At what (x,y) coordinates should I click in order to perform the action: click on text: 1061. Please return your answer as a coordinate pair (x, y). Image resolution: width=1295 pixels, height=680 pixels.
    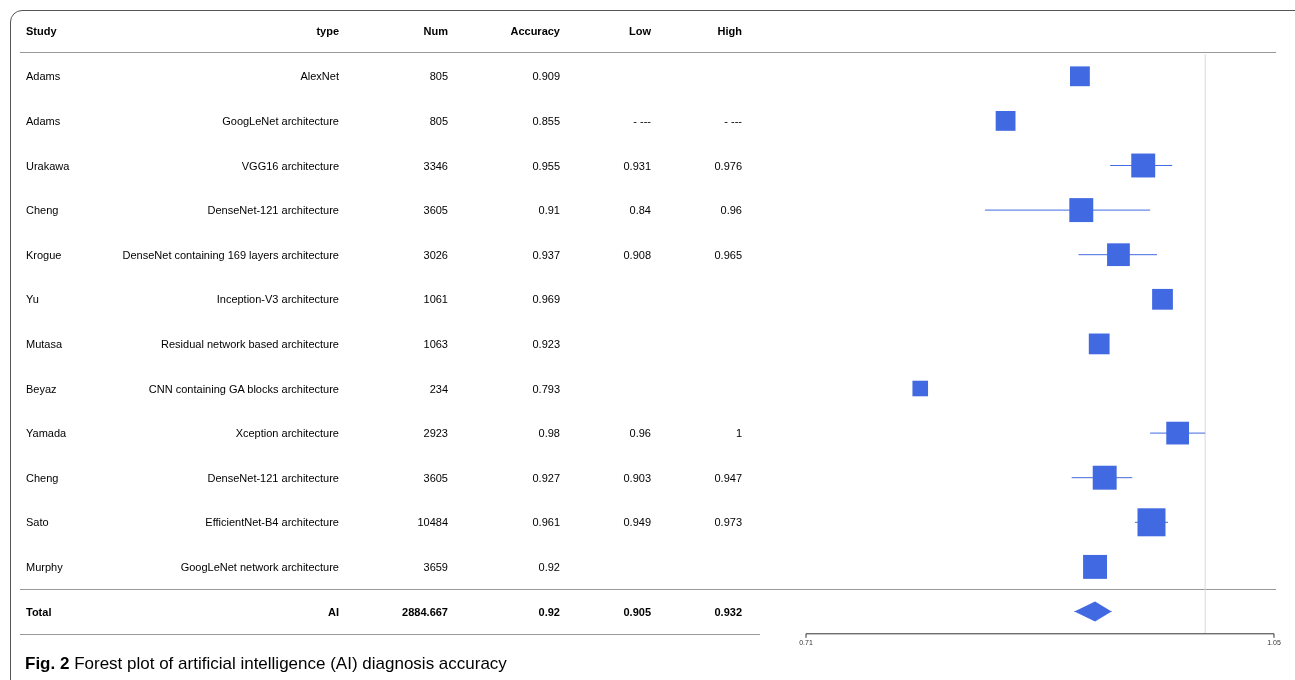
    Looking at the image, I should click on (435, 299).